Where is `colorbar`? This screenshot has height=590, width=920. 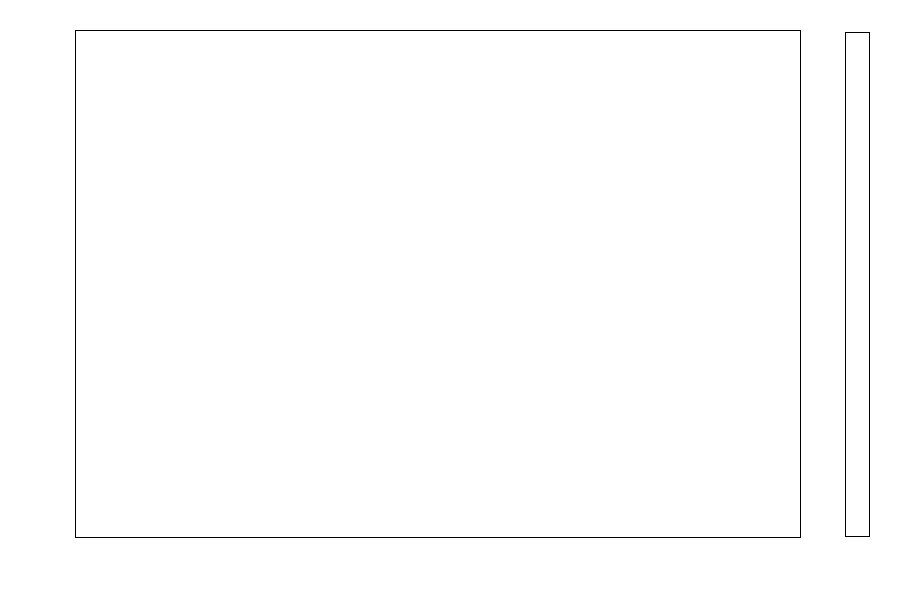
colorbar is located at coordinates (857, 284).